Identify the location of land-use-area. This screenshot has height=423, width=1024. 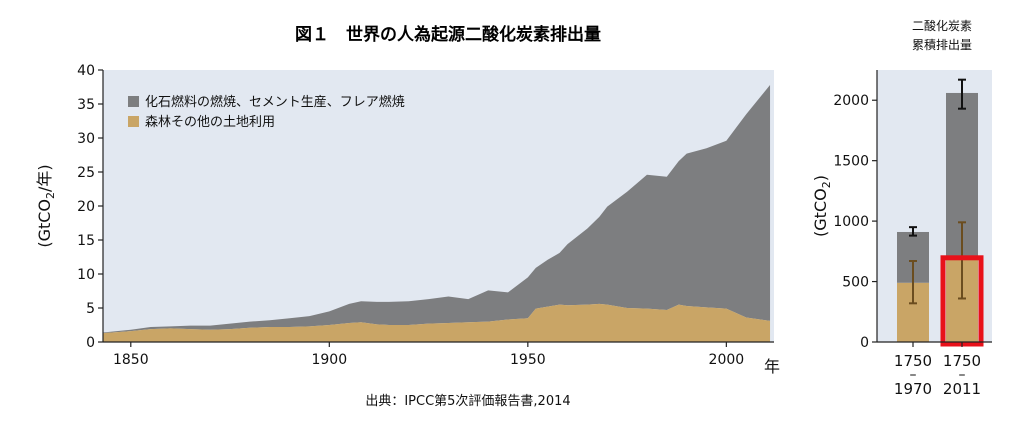
(437, 322).